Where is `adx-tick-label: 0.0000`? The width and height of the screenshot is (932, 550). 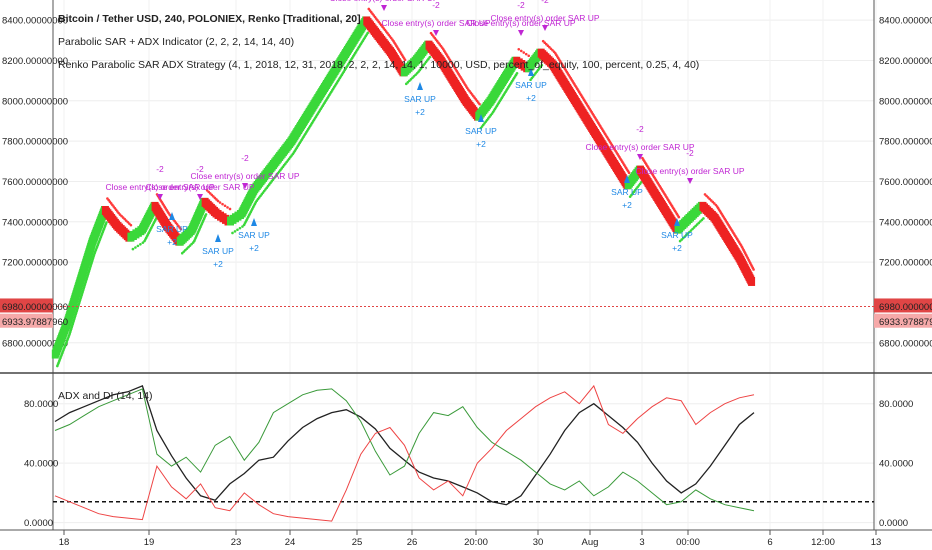
adx-tick-label: 0.0000 is located at coordinates (38, 523).